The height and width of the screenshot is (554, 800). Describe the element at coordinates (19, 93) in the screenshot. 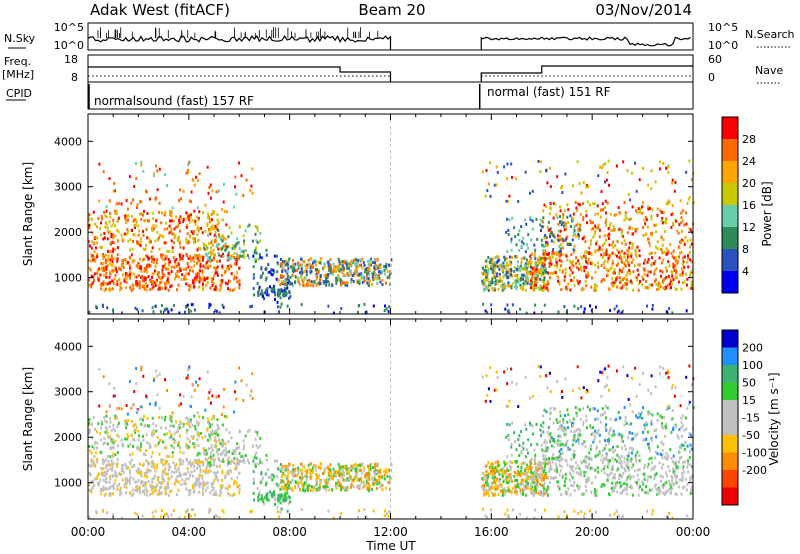

I see `cpid-label: CPID` at that location.